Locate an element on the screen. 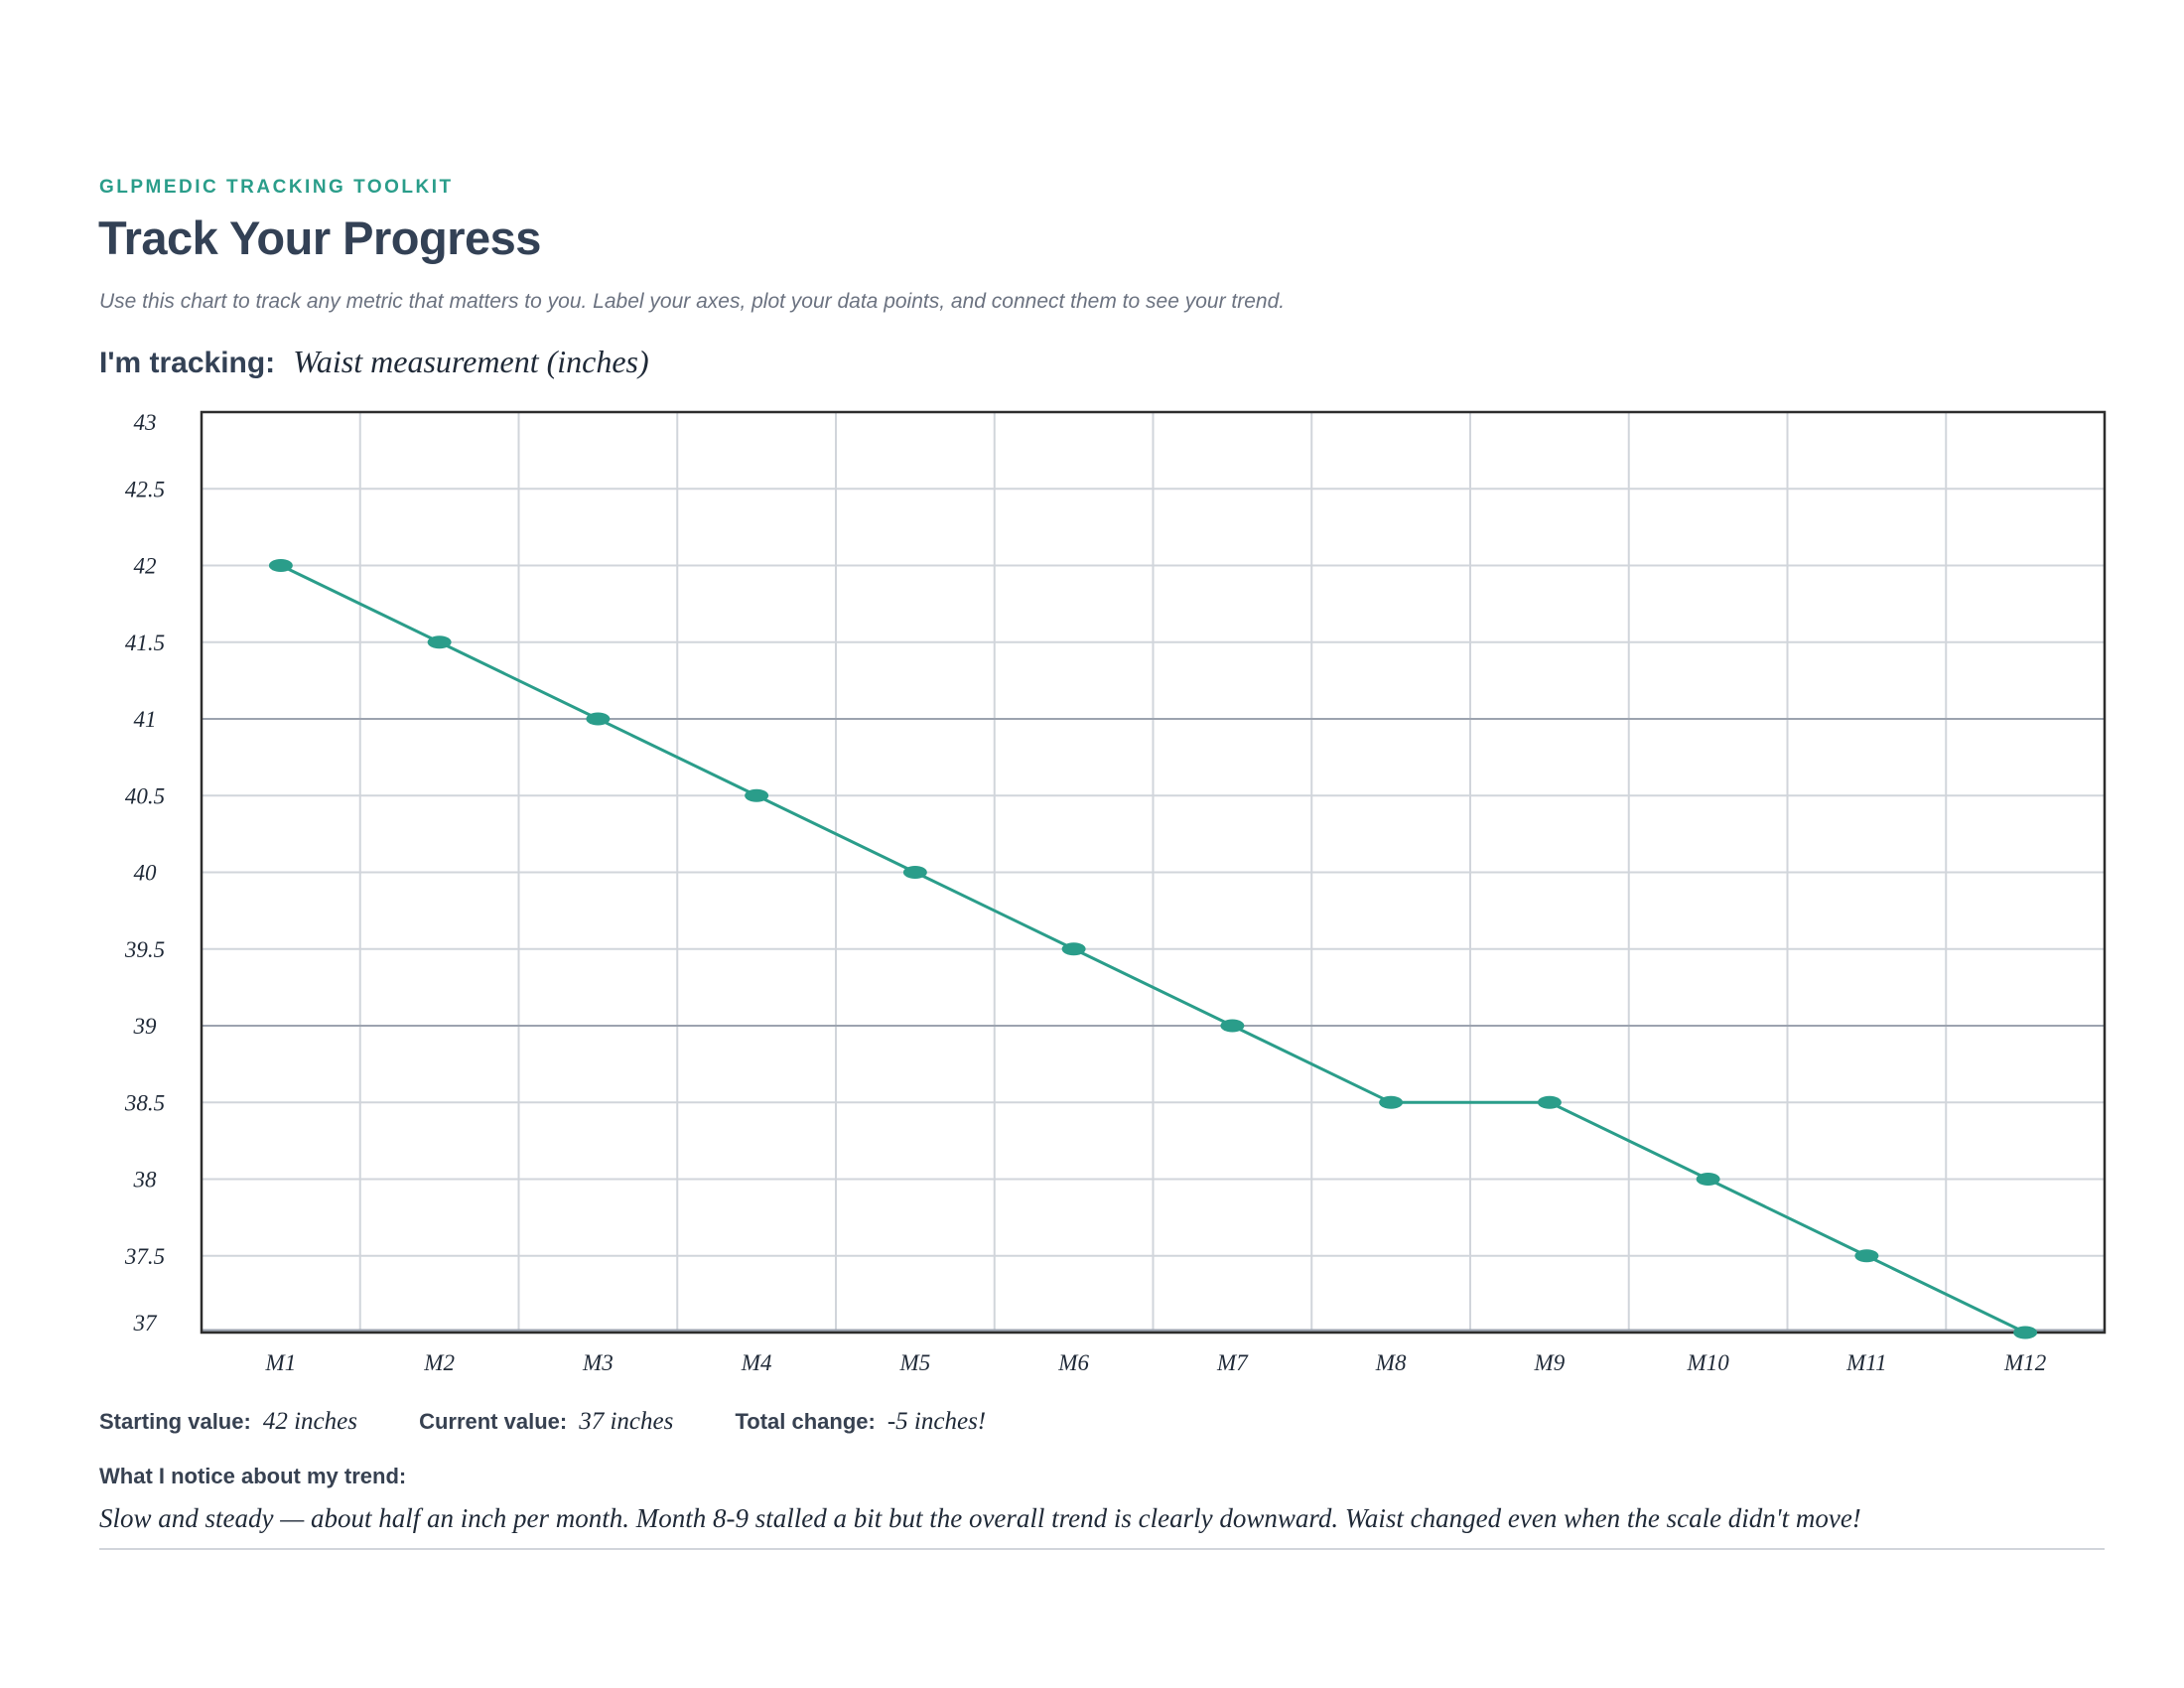 This screenshot has height=1688, width=2184. x-tick-label: M6 is located at coordinates (1073, 1362).